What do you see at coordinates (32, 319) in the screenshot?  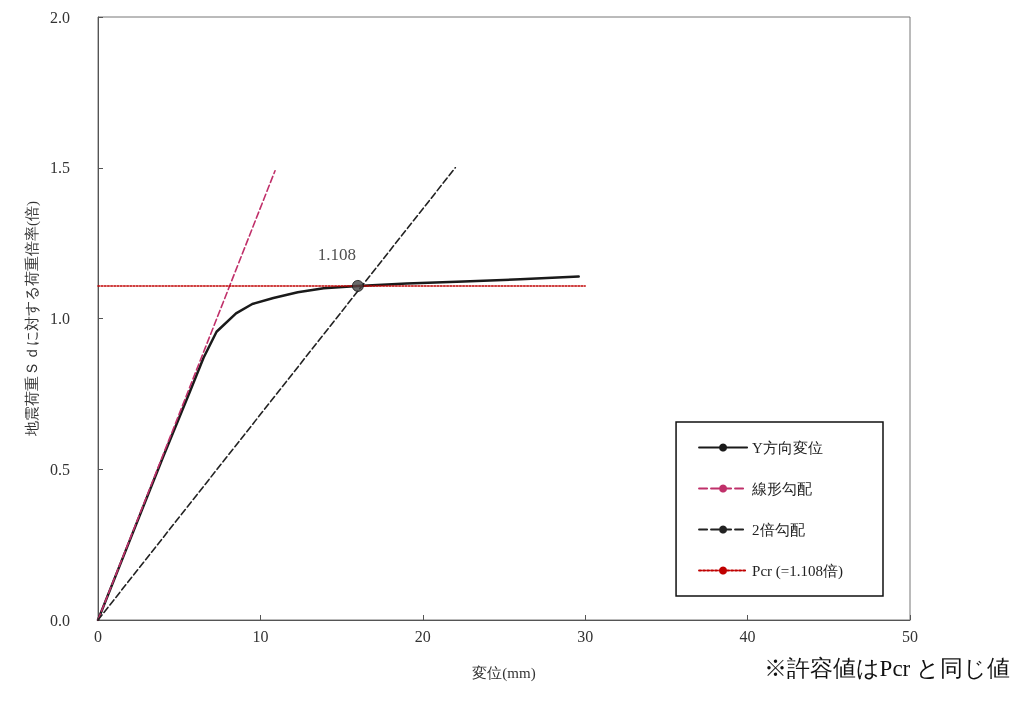 I see `y-axis-title: 地震荷重Ｓｄに対する荷重倍率(倍)` at bounding box center [32, 319].